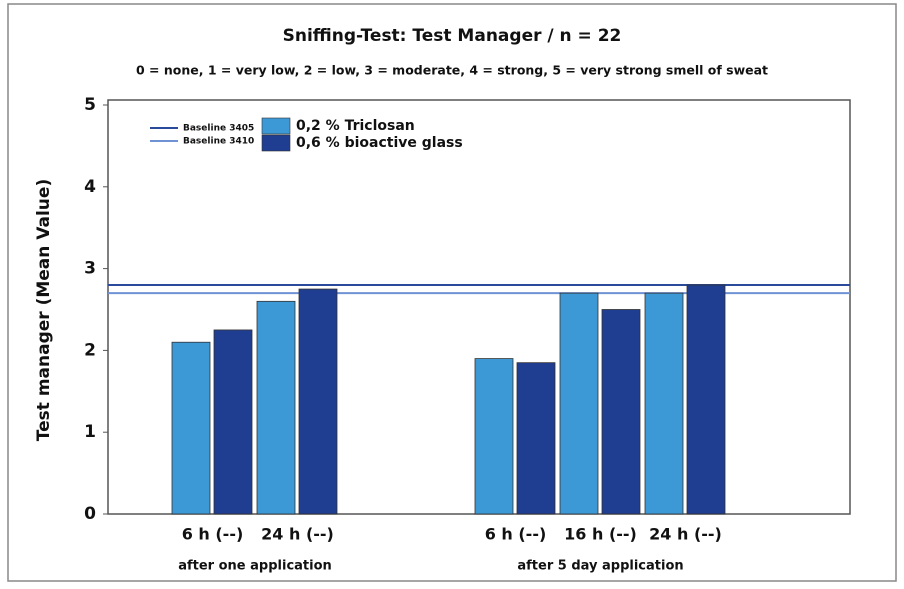 This screenshot has height=589, width=904. I want to click on group-label: after 5 day application, so click(600, 566).